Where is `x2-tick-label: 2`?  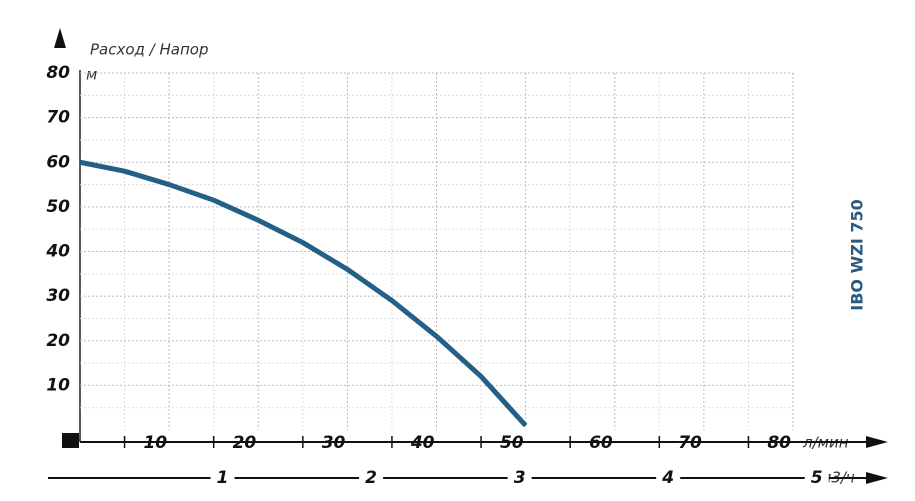 x2-tick-label: 2 is located at coordinates (371, 478).